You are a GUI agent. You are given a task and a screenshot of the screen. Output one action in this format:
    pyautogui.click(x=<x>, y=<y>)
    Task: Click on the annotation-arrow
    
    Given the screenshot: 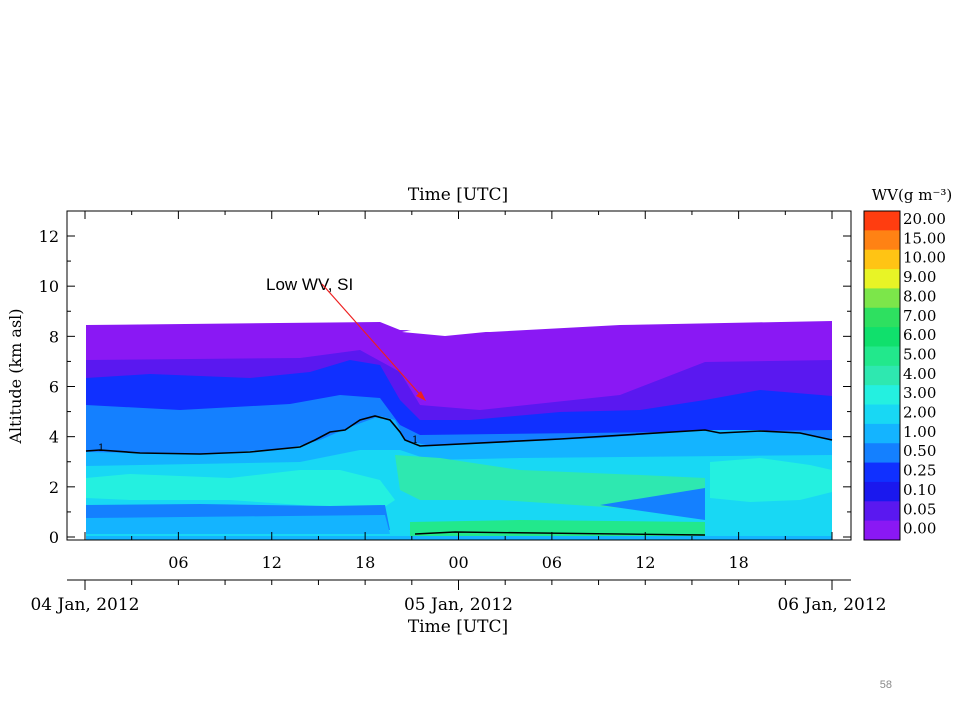 What is the action you would take?
    pyautogui.click(x=373, y=341)
    